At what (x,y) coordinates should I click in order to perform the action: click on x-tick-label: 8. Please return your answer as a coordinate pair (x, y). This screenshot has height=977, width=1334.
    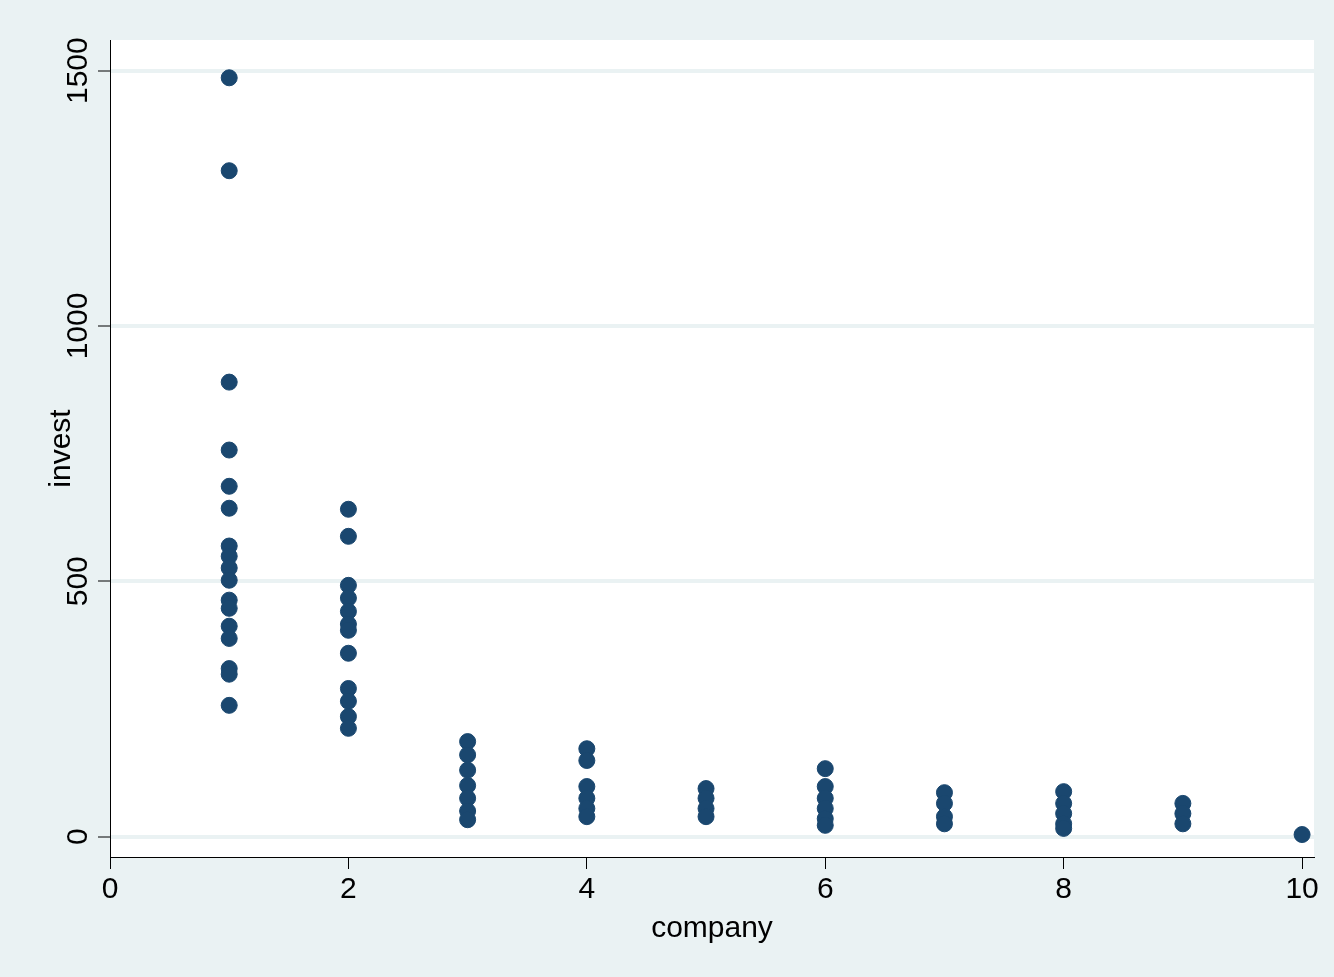
    Looking at the image, I should click on (1064, 888).